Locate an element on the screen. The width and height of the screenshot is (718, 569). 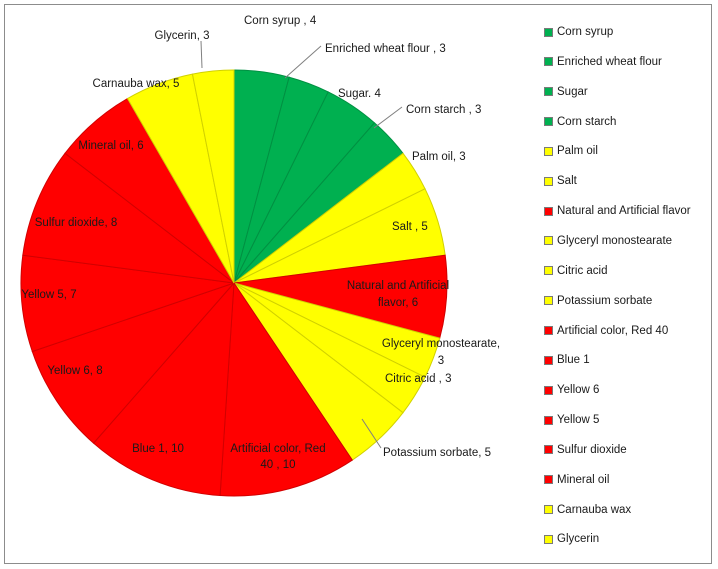
legend-item-palm-oil: Palm oil is located at coordinates (571, 151).